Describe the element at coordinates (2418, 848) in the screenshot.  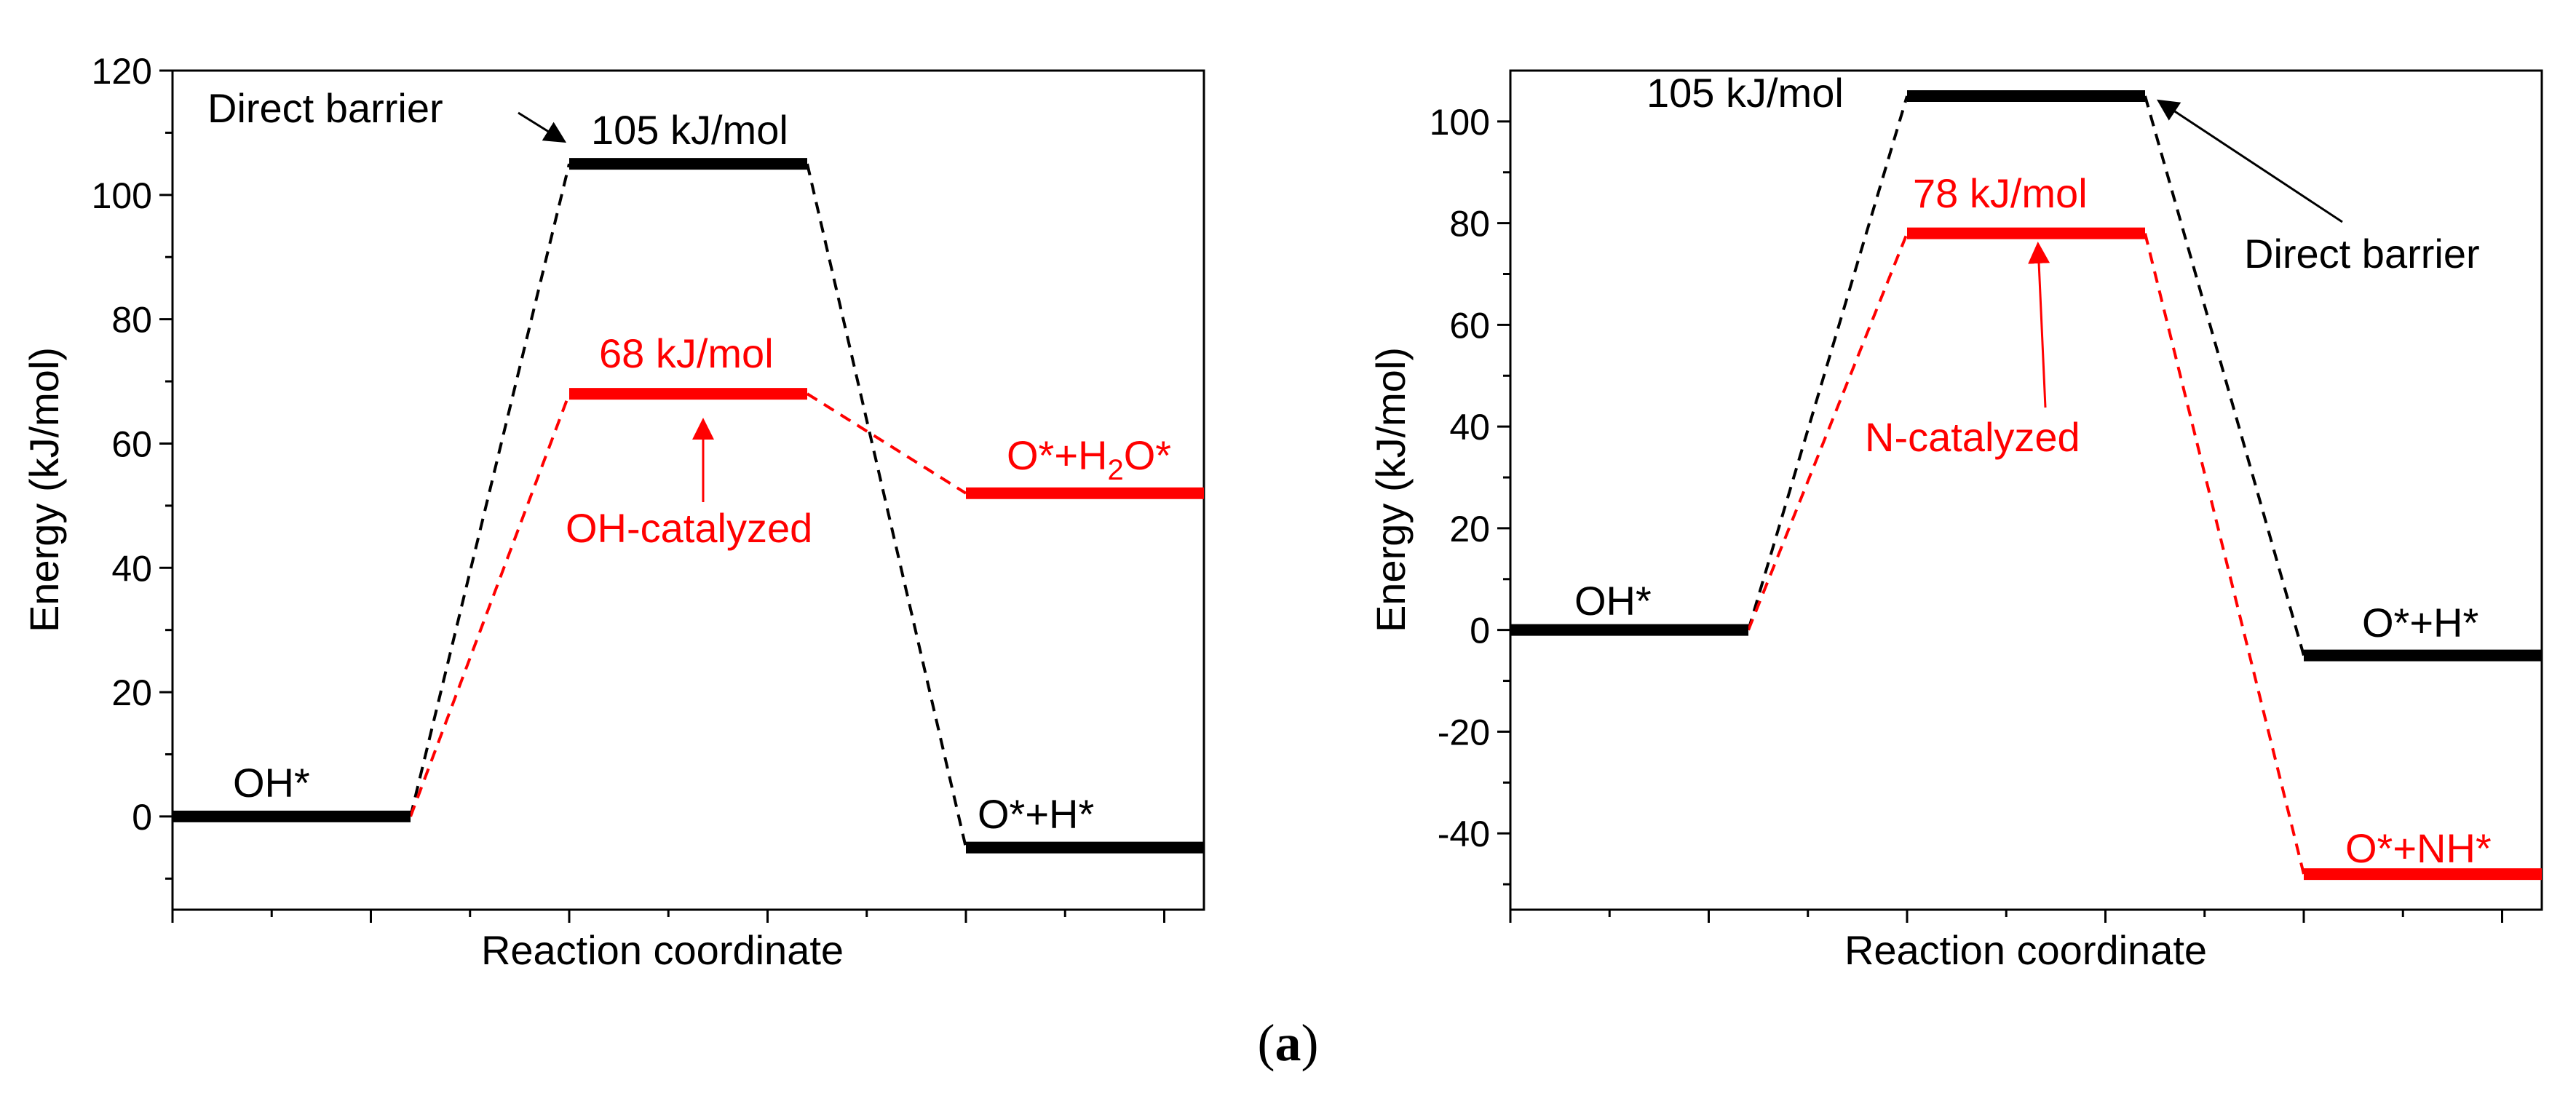
I see `right-label-o-nh: O*+NH*` at that location.